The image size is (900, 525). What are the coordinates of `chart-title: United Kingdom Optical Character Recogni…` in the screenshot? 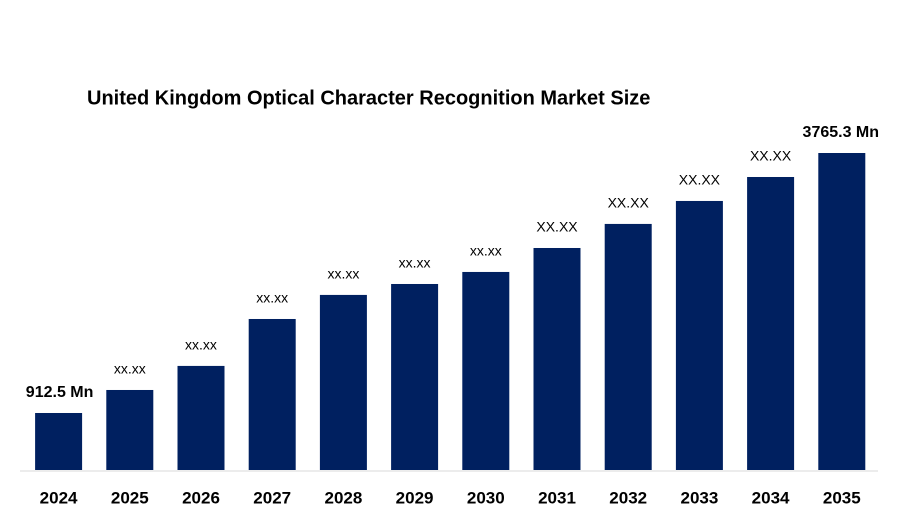 It's located at (368, 98).